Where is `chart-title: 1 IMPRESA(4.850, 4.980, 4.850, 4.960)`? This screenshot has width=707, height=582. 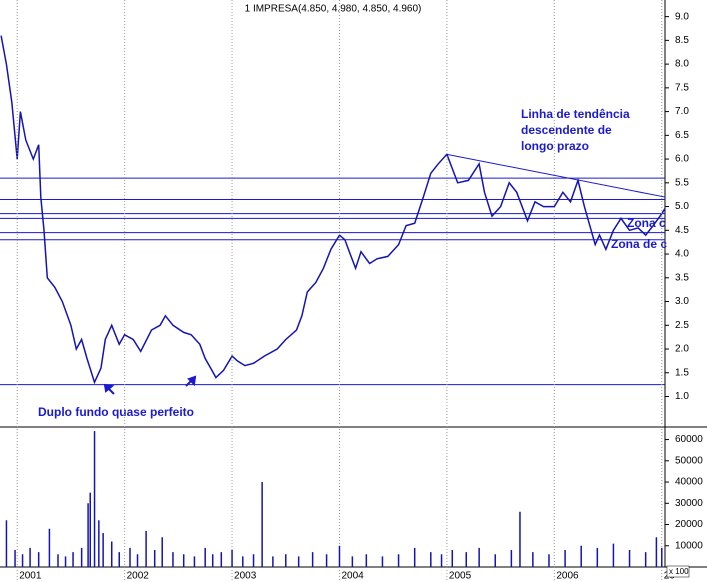
chart-title: 1 IMPRESA(4.850, 4.980, 4.850, 4.960) is located at coordinates (333, 9).